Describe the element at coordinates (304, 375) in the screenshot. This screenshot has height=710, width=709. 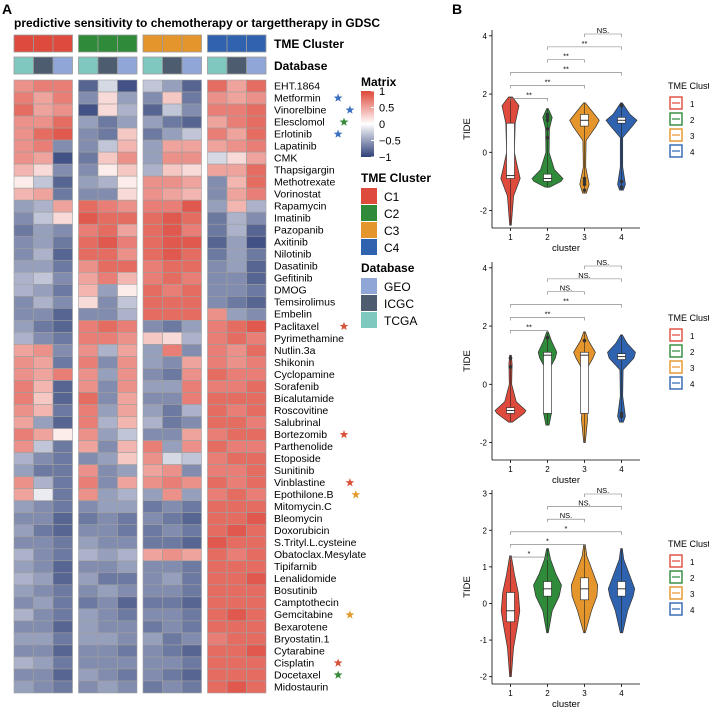
I see `row-label-cyclopamine: Cyclopamine` at that location.